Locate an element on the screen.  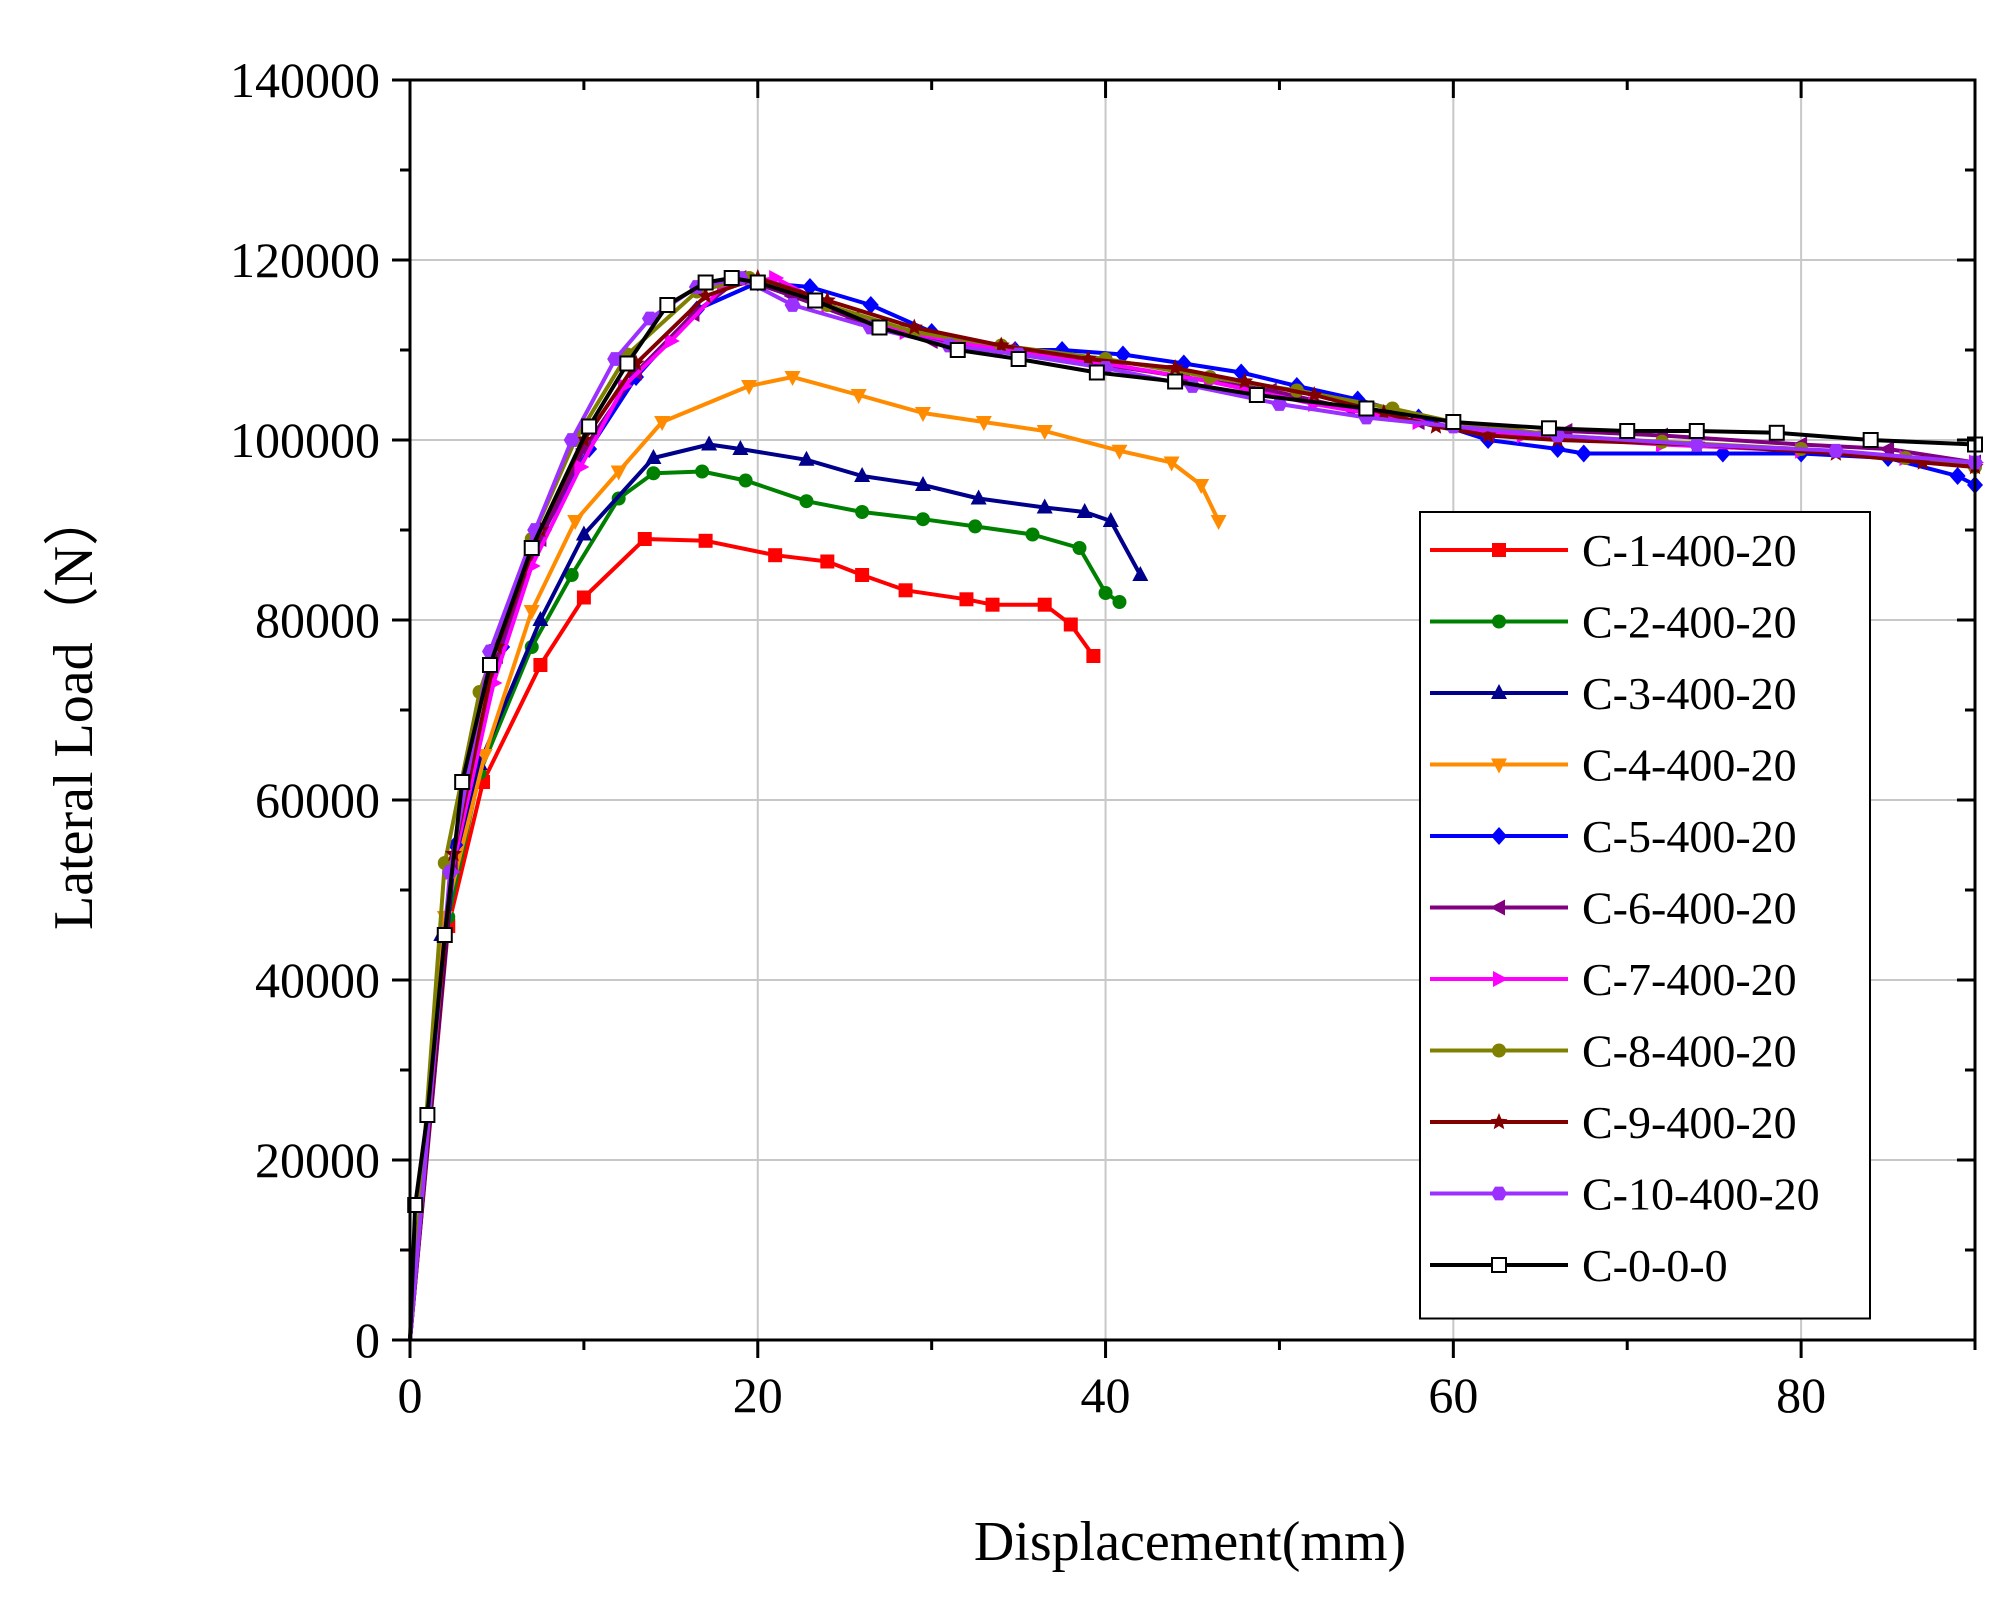
y-tick-label: 100000 is located at coordinates (305, 440).